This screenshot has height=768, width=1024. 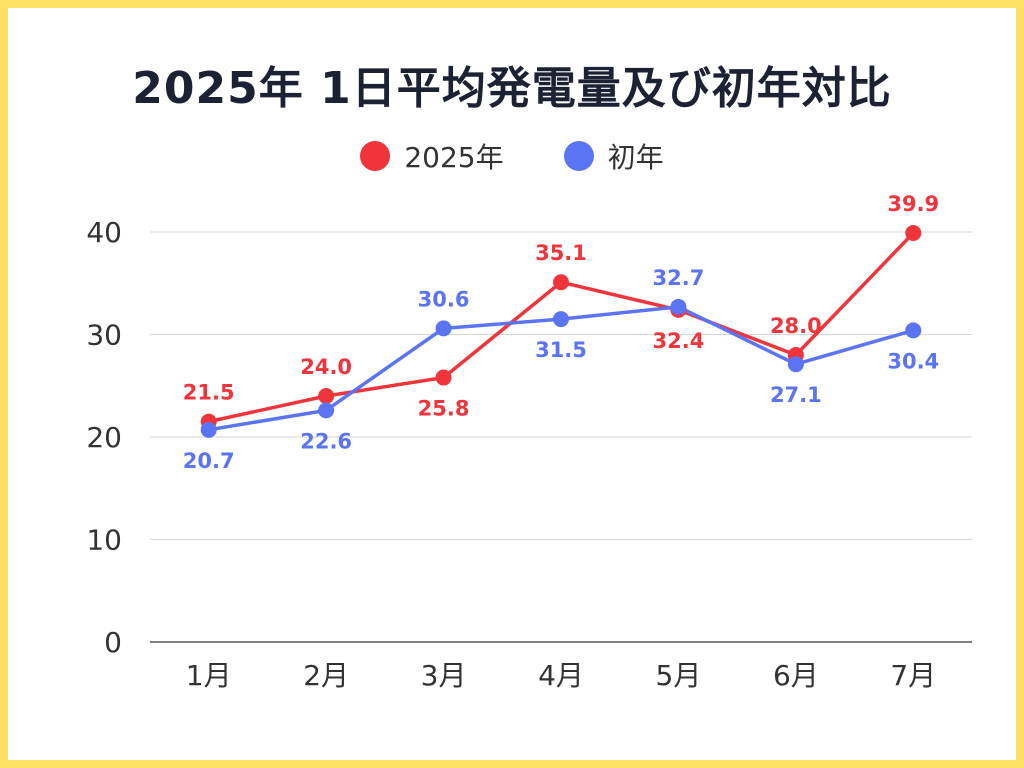 I want to click on data-label-s0-1: 21.5, so click(x=209, y=393).